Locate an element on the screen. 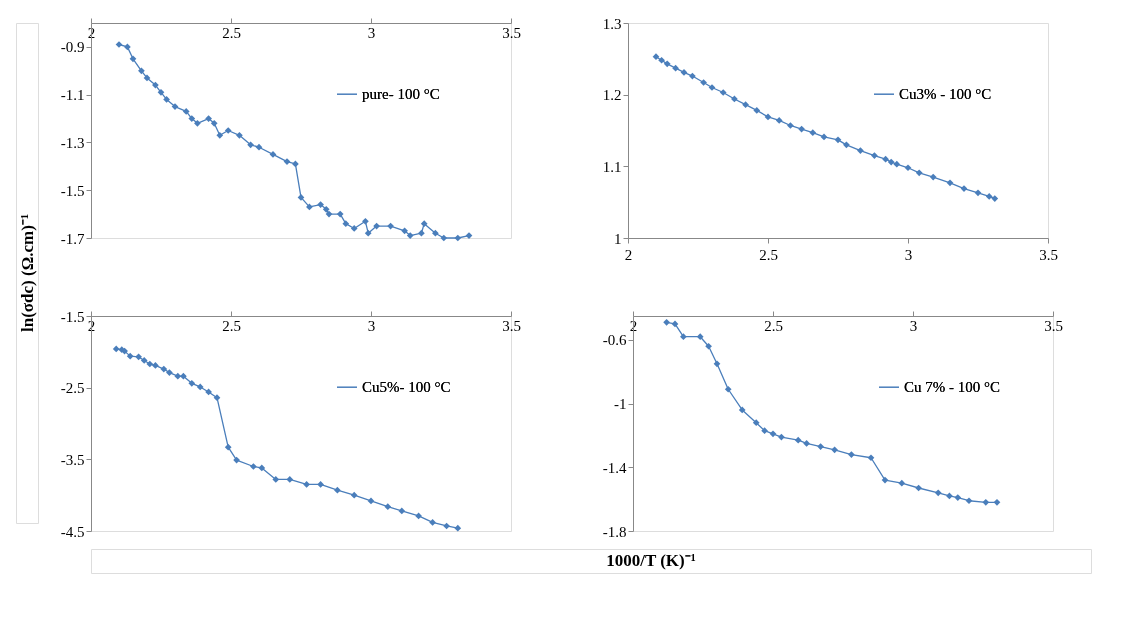  y-tick-label: -1.1 is located at coordinates (72, 95).